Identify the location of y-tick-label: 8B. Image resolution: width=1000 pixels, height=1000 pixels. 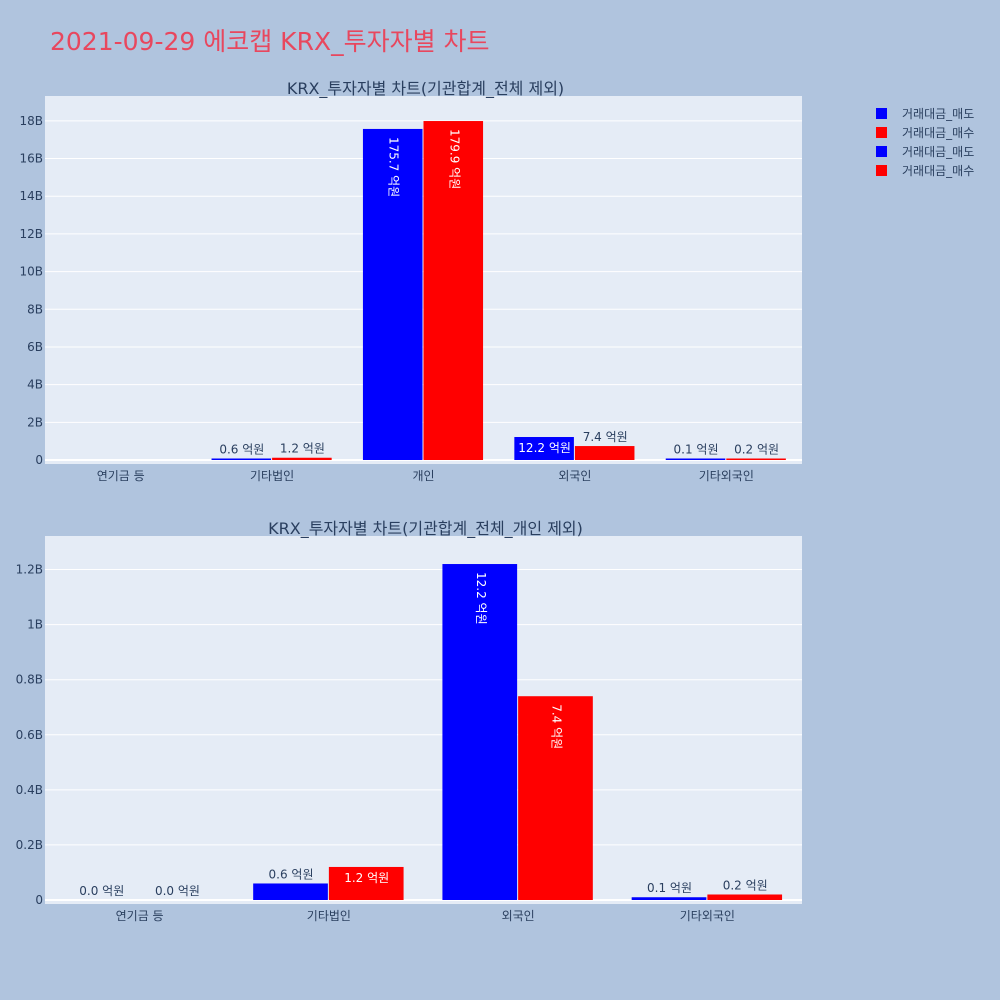
(35, 309).